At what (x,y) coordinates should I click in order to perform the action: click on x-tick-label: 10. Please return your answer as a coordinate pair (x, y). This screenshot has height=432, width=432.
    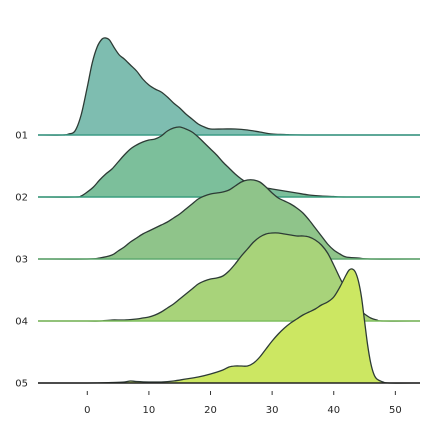
    Looking at the image, I should click on (149, 410).